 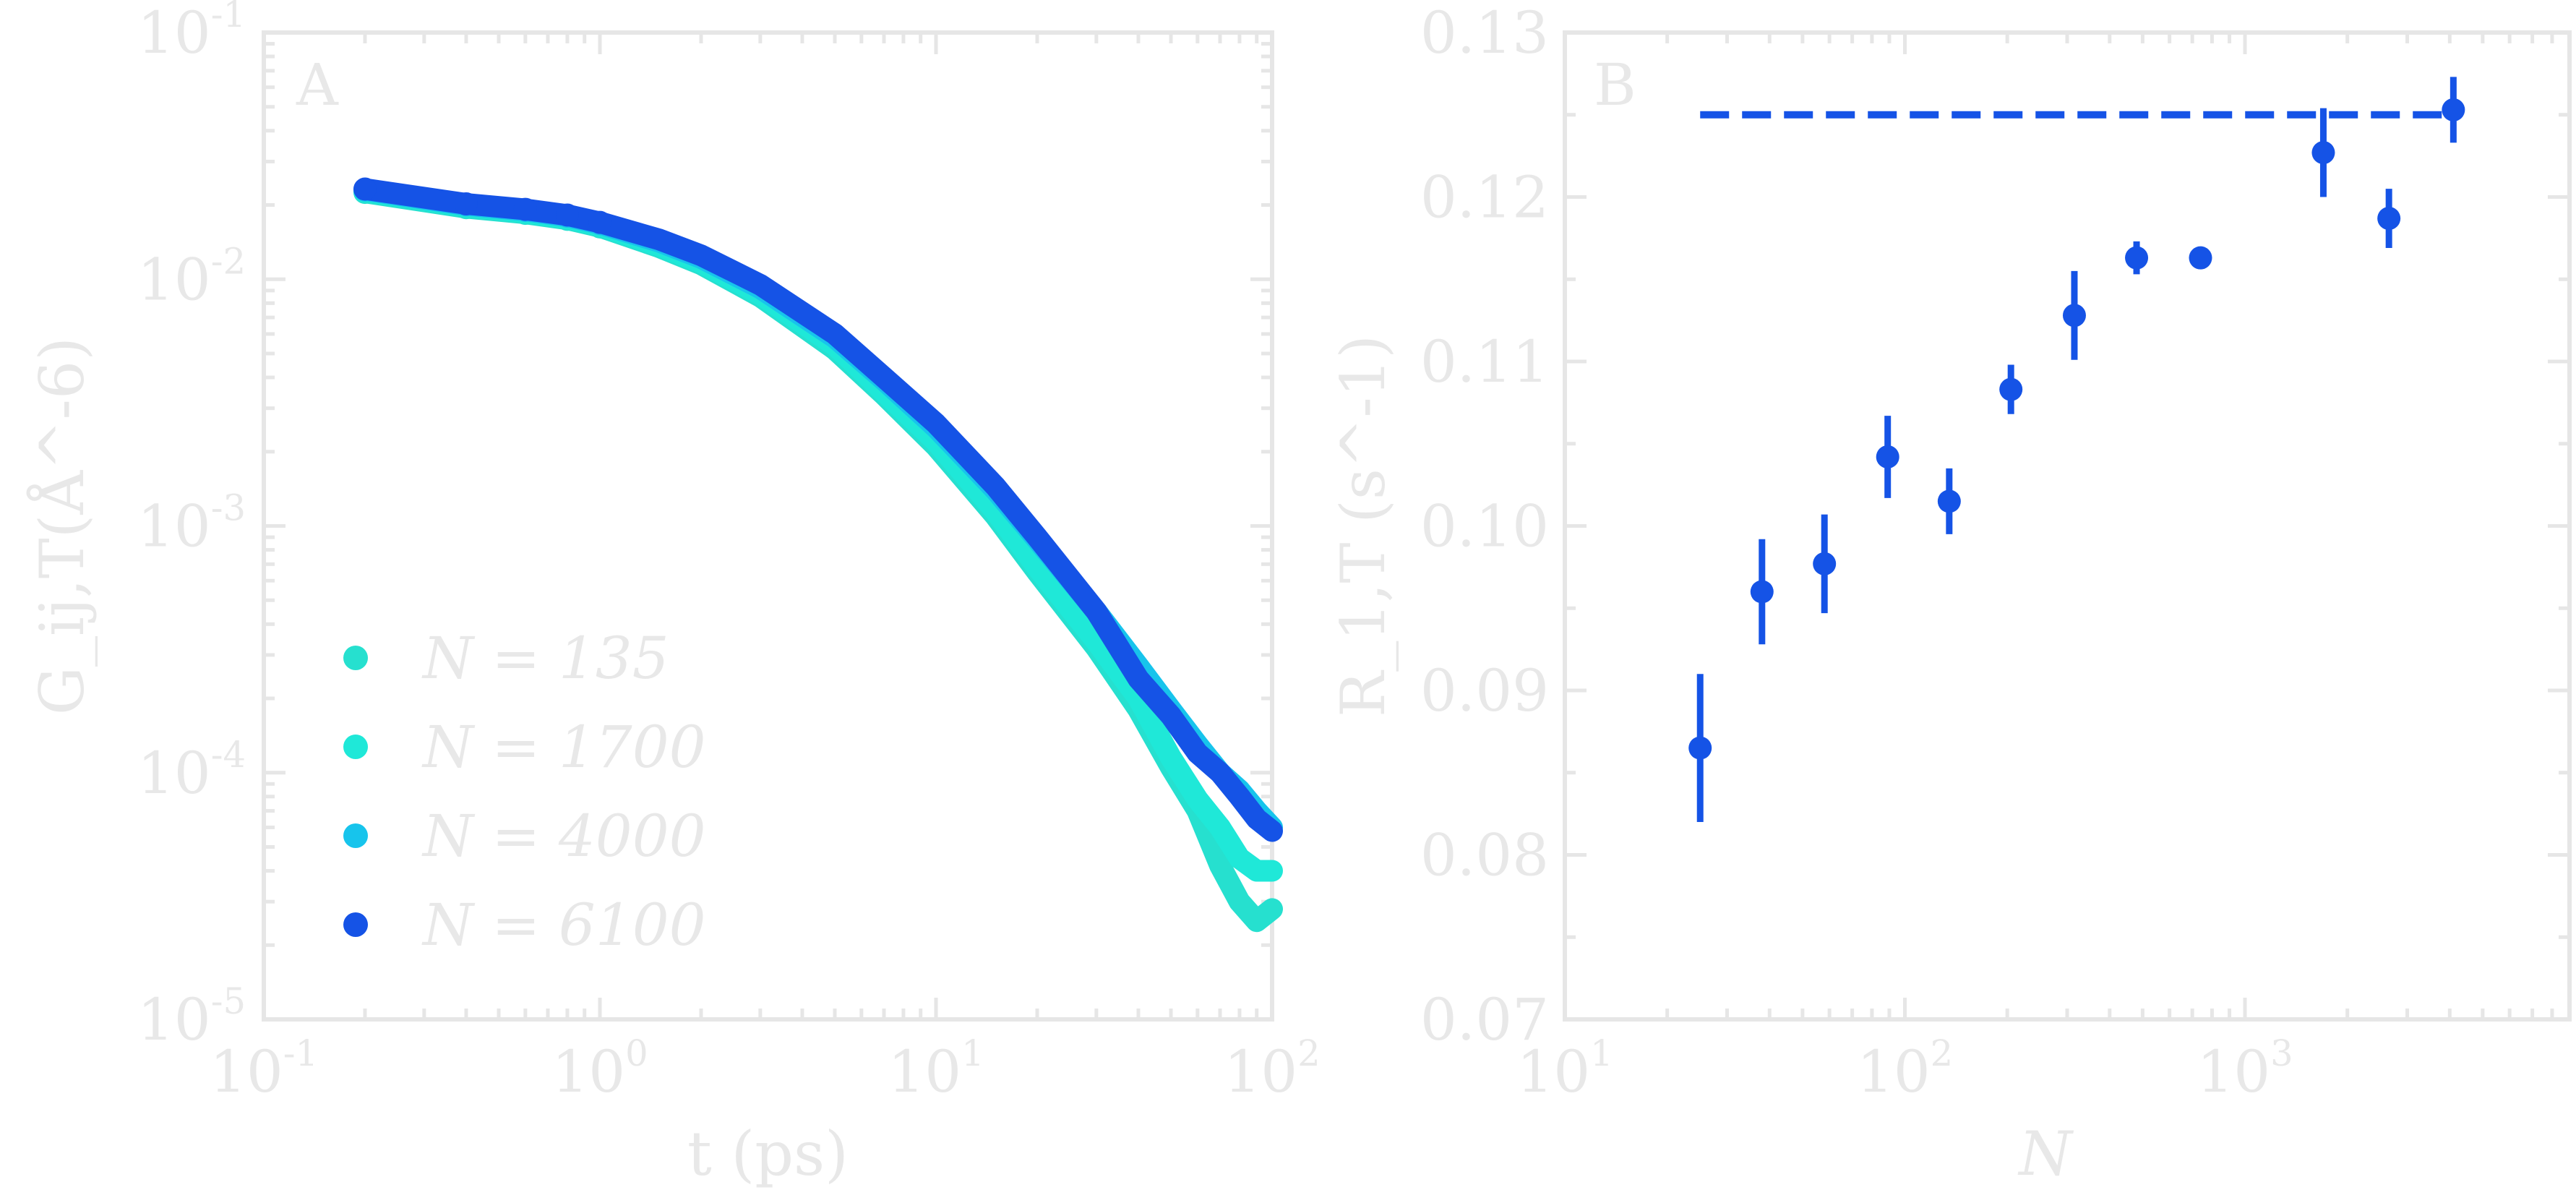 I want to click on y-tick-label: 0.13, so click(x=1485, y=33).